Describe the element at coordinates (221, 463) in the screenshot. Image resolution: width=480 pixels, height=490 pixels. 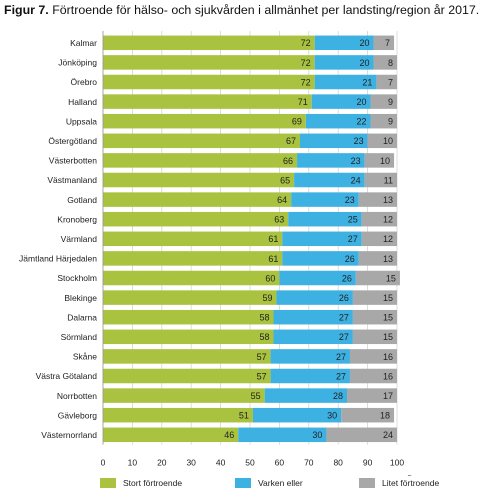
I see `x-tick-label: 40` at that location.